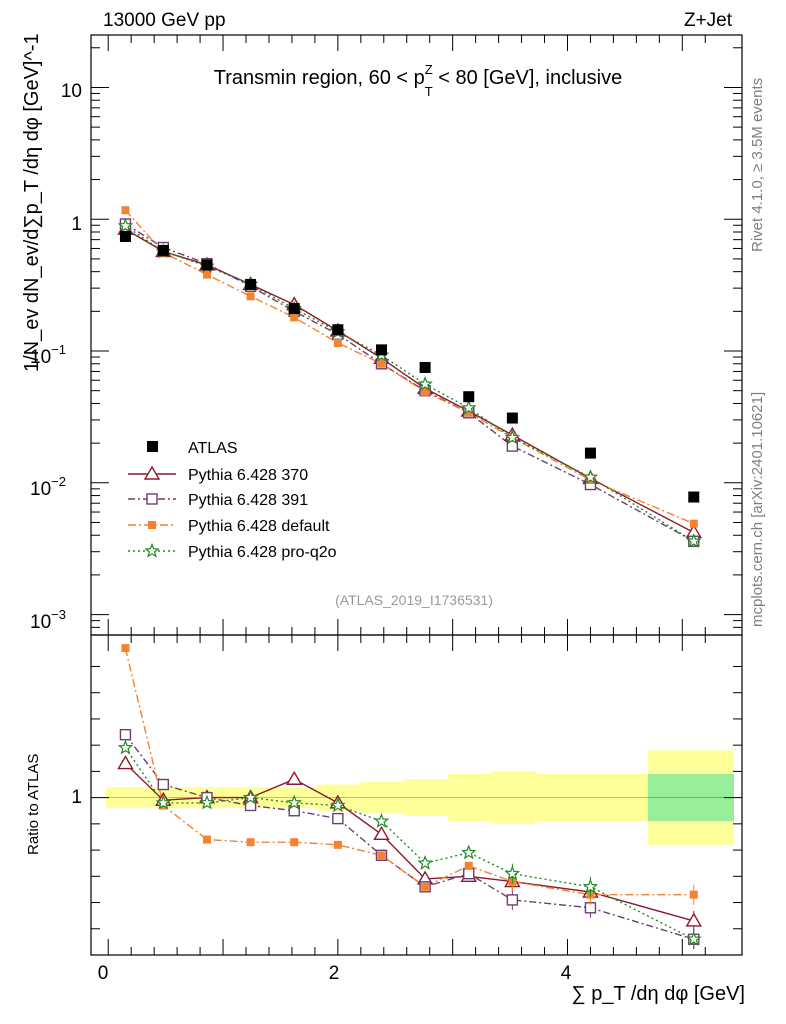 This screenshot has width=786, height=1024. Describe the element at coordinates (528, 78) in the screenshot. I see `plot-title-suffix: < 80 [GeV], inclusive` at that location.